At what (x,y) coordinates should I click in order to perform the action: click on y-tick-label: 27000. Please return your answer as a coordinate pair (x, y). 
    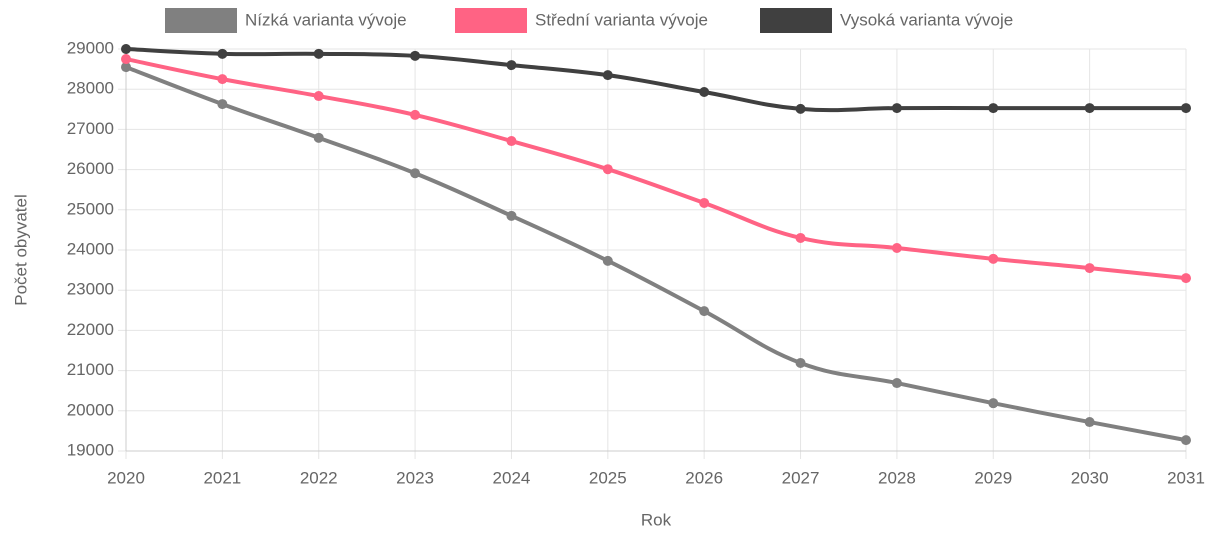
    Looking at the image, I should click on (90, 128).